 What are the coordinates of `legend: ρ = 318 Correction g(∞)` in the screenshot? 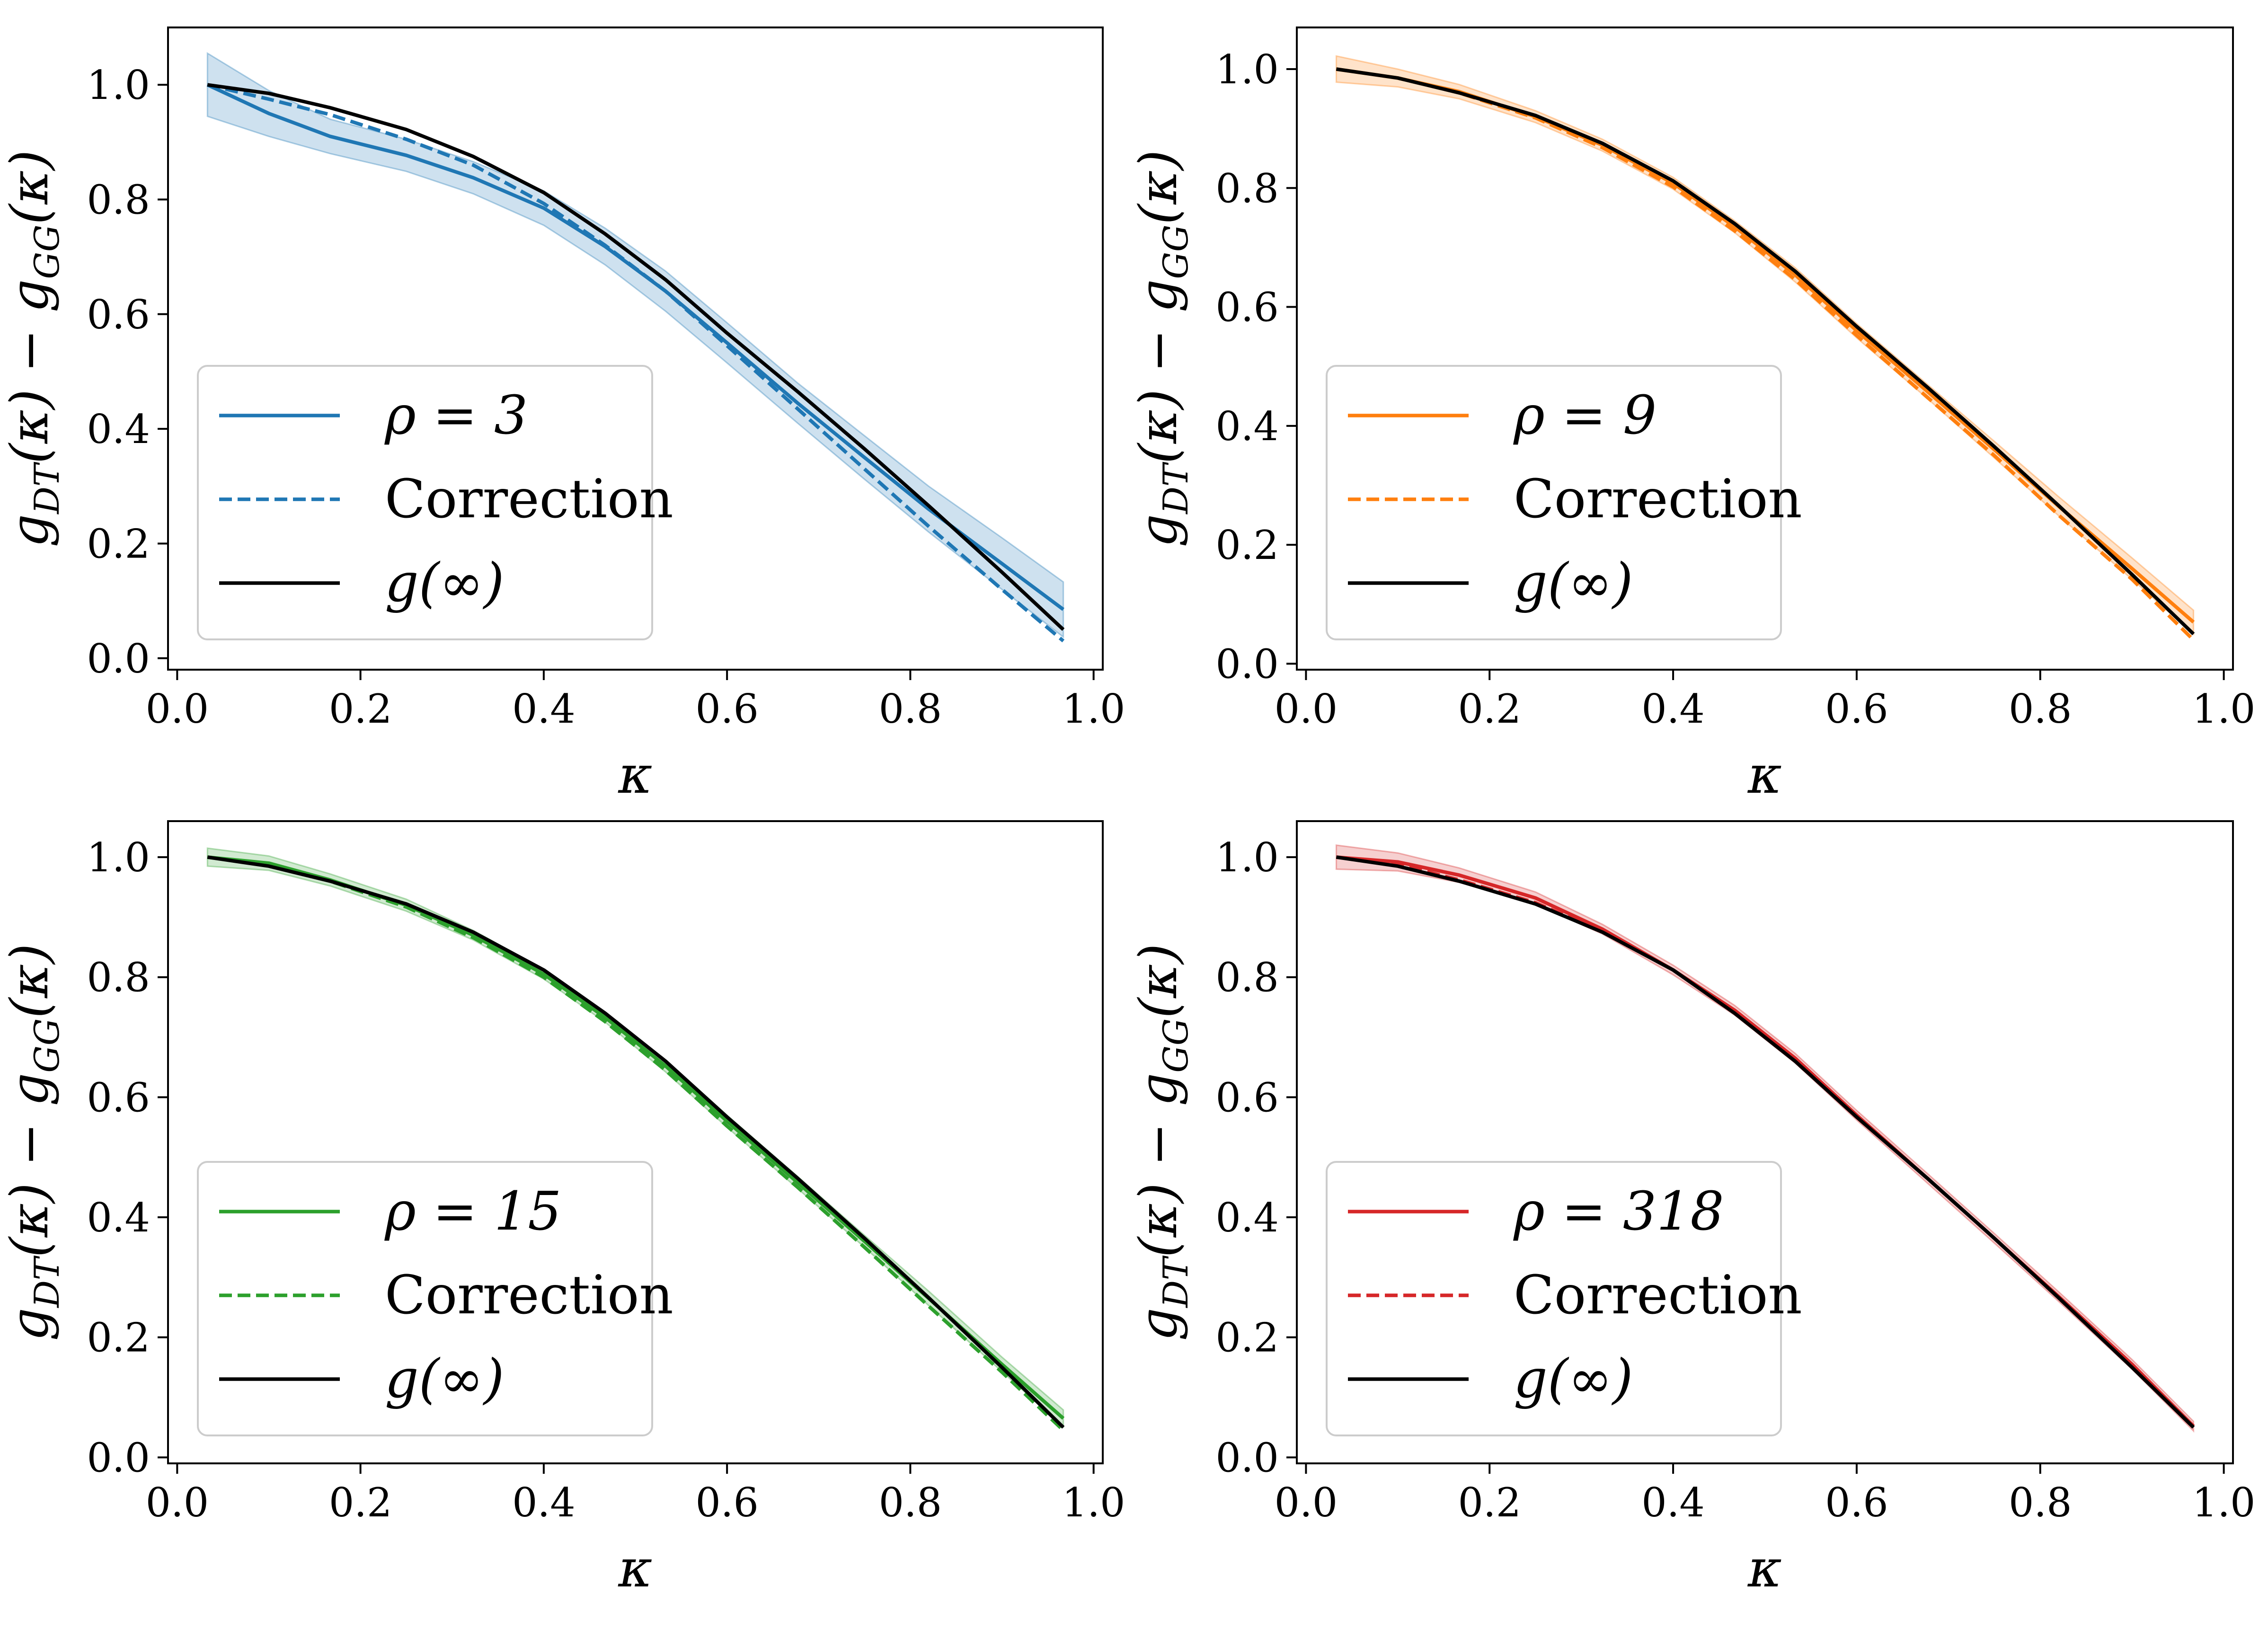 It's located at (1564, 1298).